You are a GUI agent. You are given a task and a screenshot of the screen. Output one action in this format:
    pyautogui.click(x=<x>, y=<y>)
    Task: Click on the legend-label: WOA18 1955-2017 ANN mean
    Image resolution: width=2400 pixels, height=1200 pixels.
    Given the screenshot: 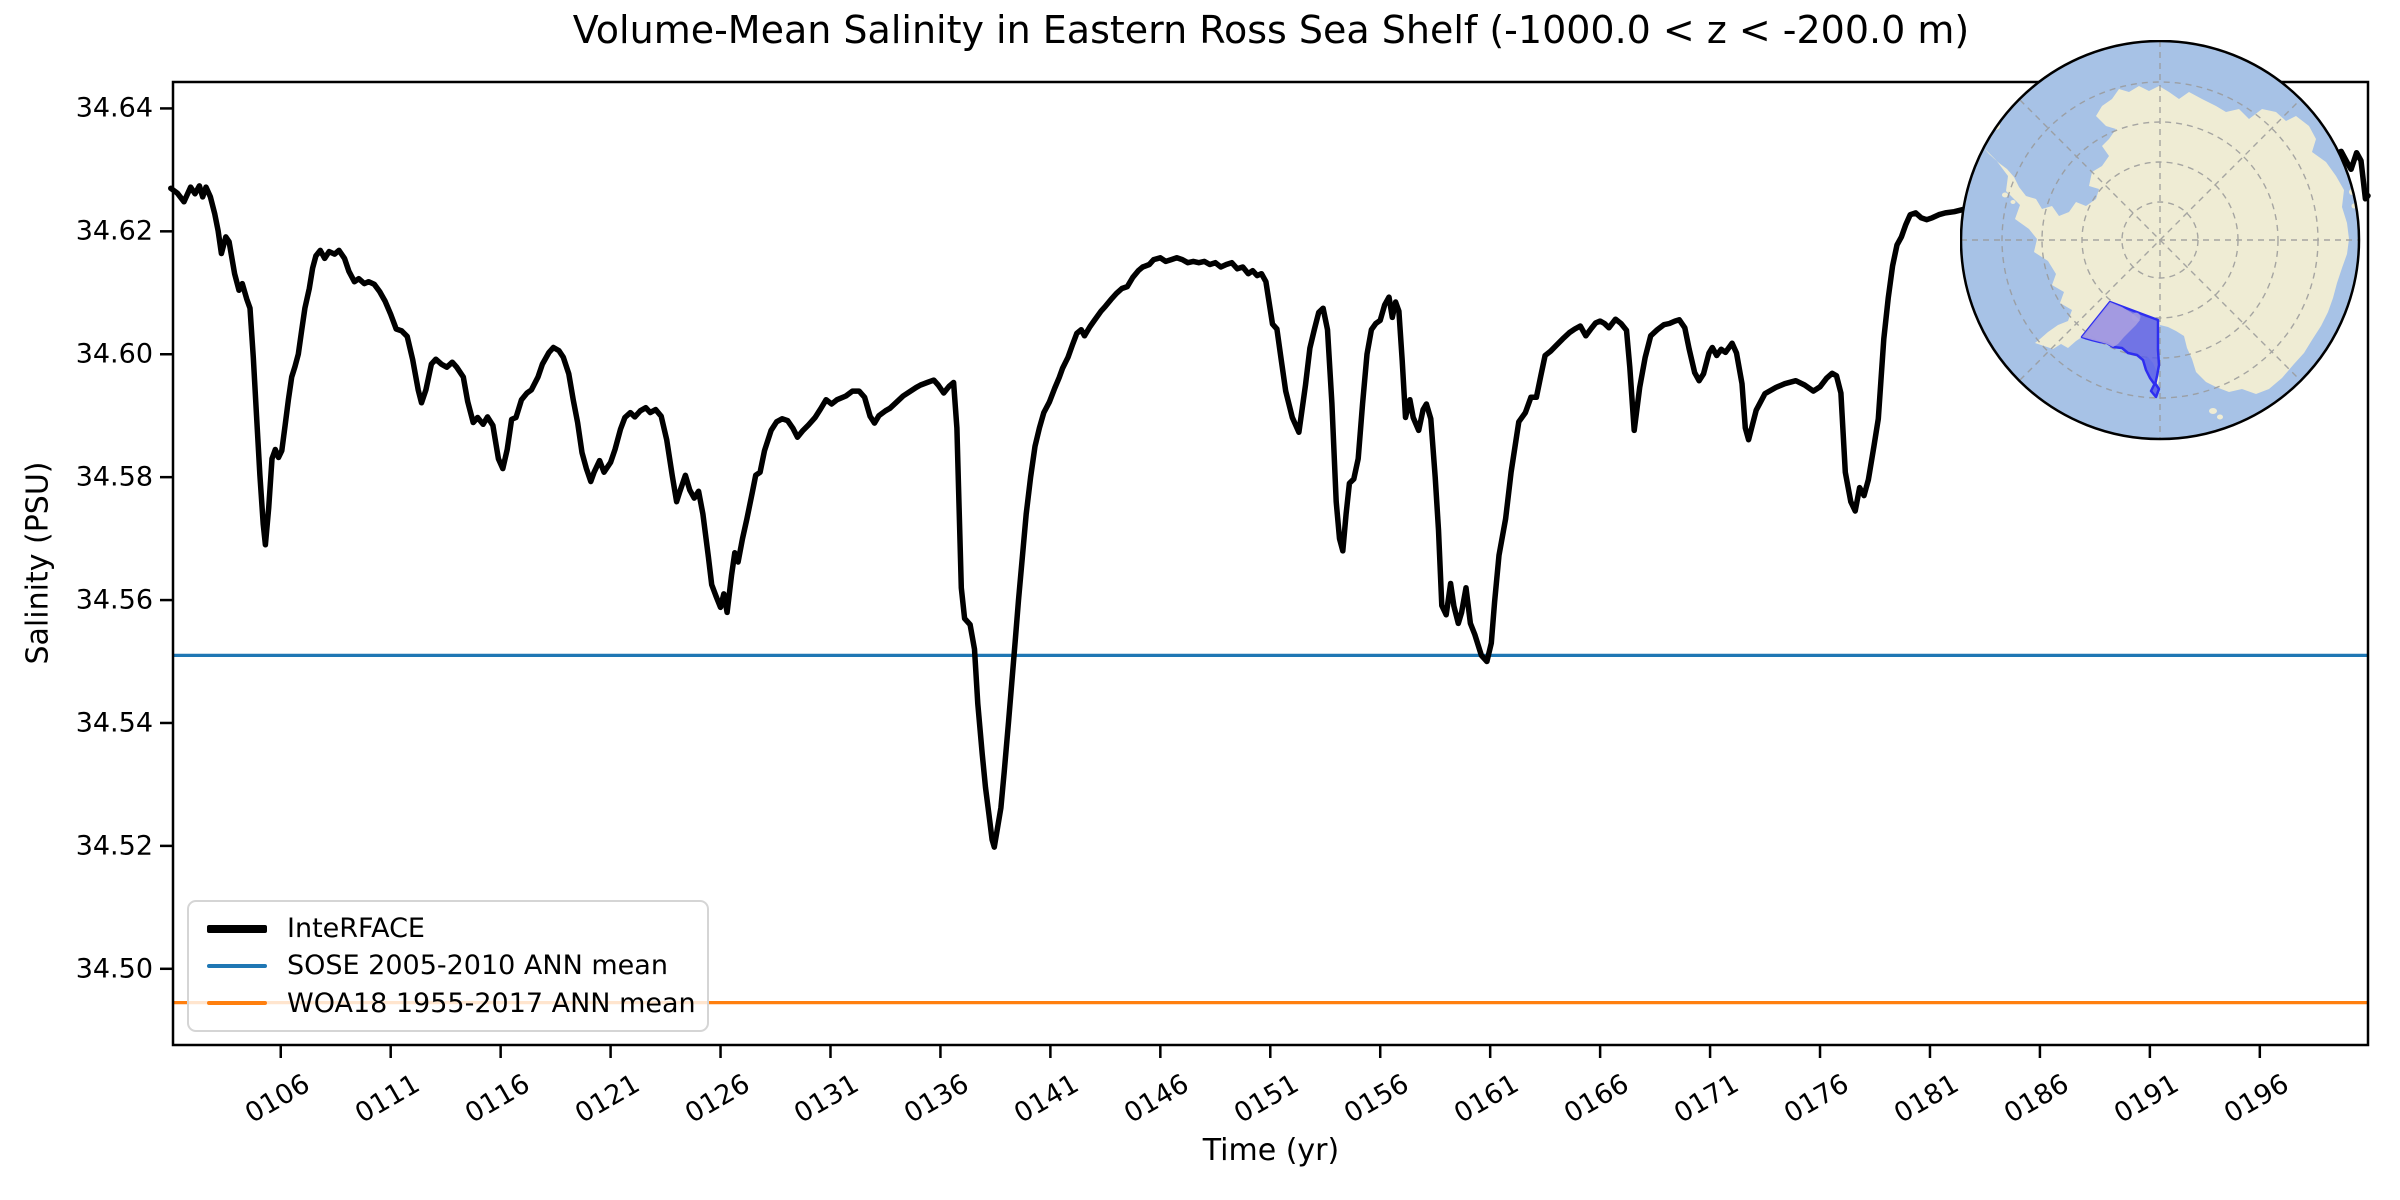 What is the action you would take?
    pyautogui.click(x=491, y=1003)
    